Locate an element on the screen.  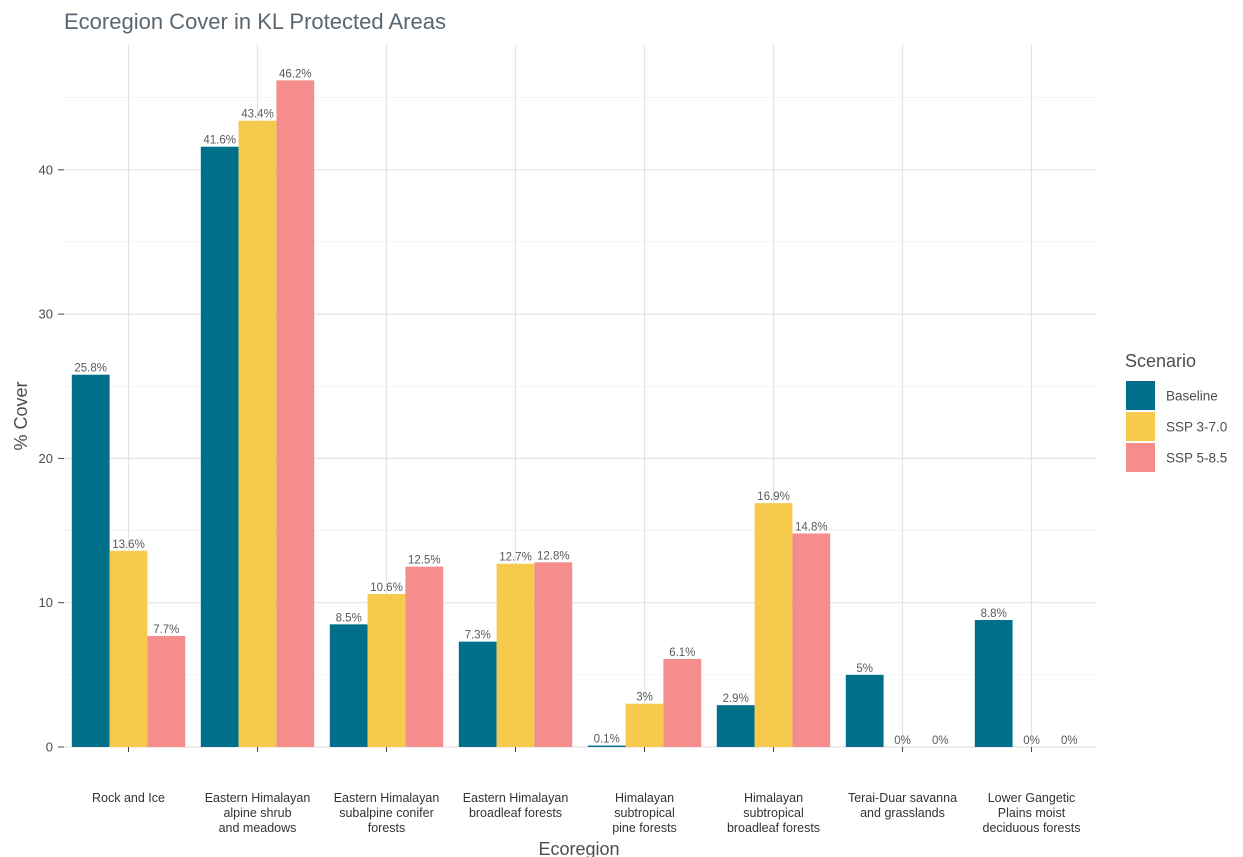
legend-label: SSP 5-8.5 is located at coordinates (1196, 458).